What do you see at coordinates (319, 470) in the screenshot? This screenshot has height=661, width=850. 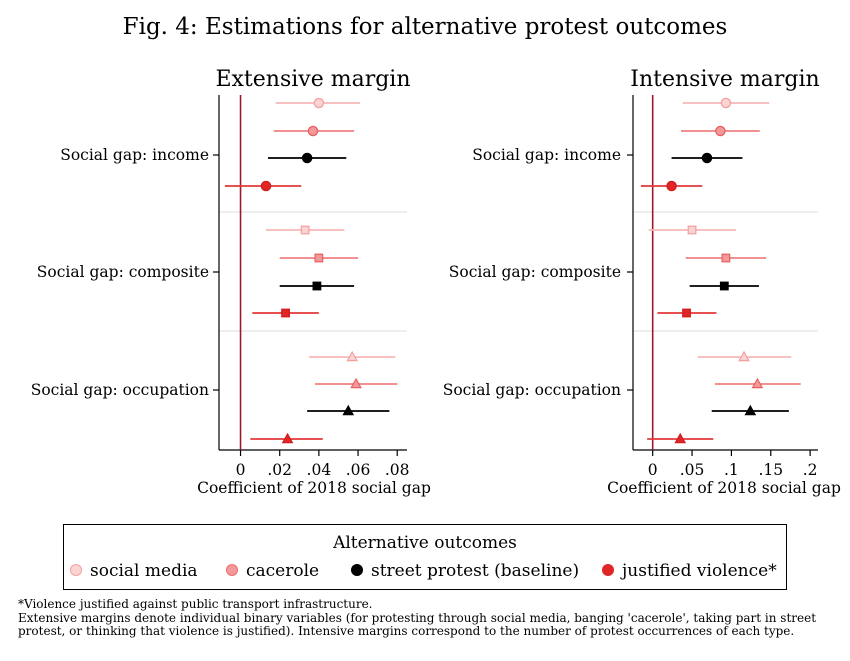 I see `x-tick-label: .04` at bounding box center [319, 470].